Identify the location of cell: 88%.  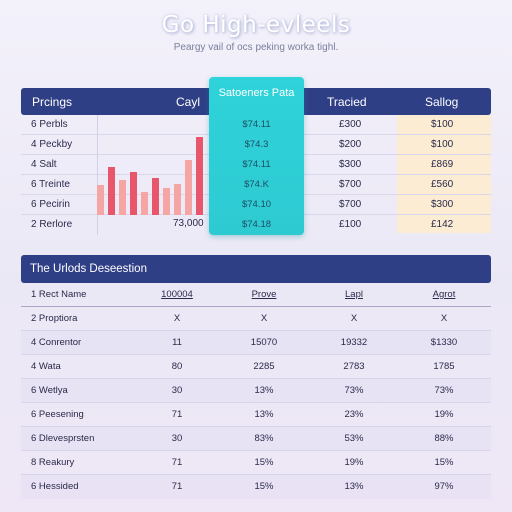
(444, 438).